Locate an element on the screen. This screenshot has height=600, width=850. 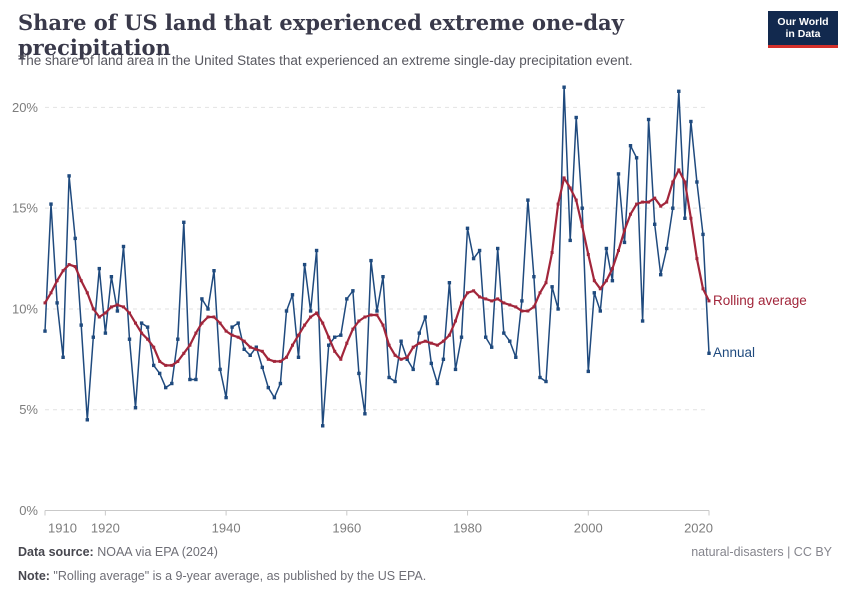
data-source-line: Data source: NOAA via EPA (2024) is located at coordinates (118, 552).